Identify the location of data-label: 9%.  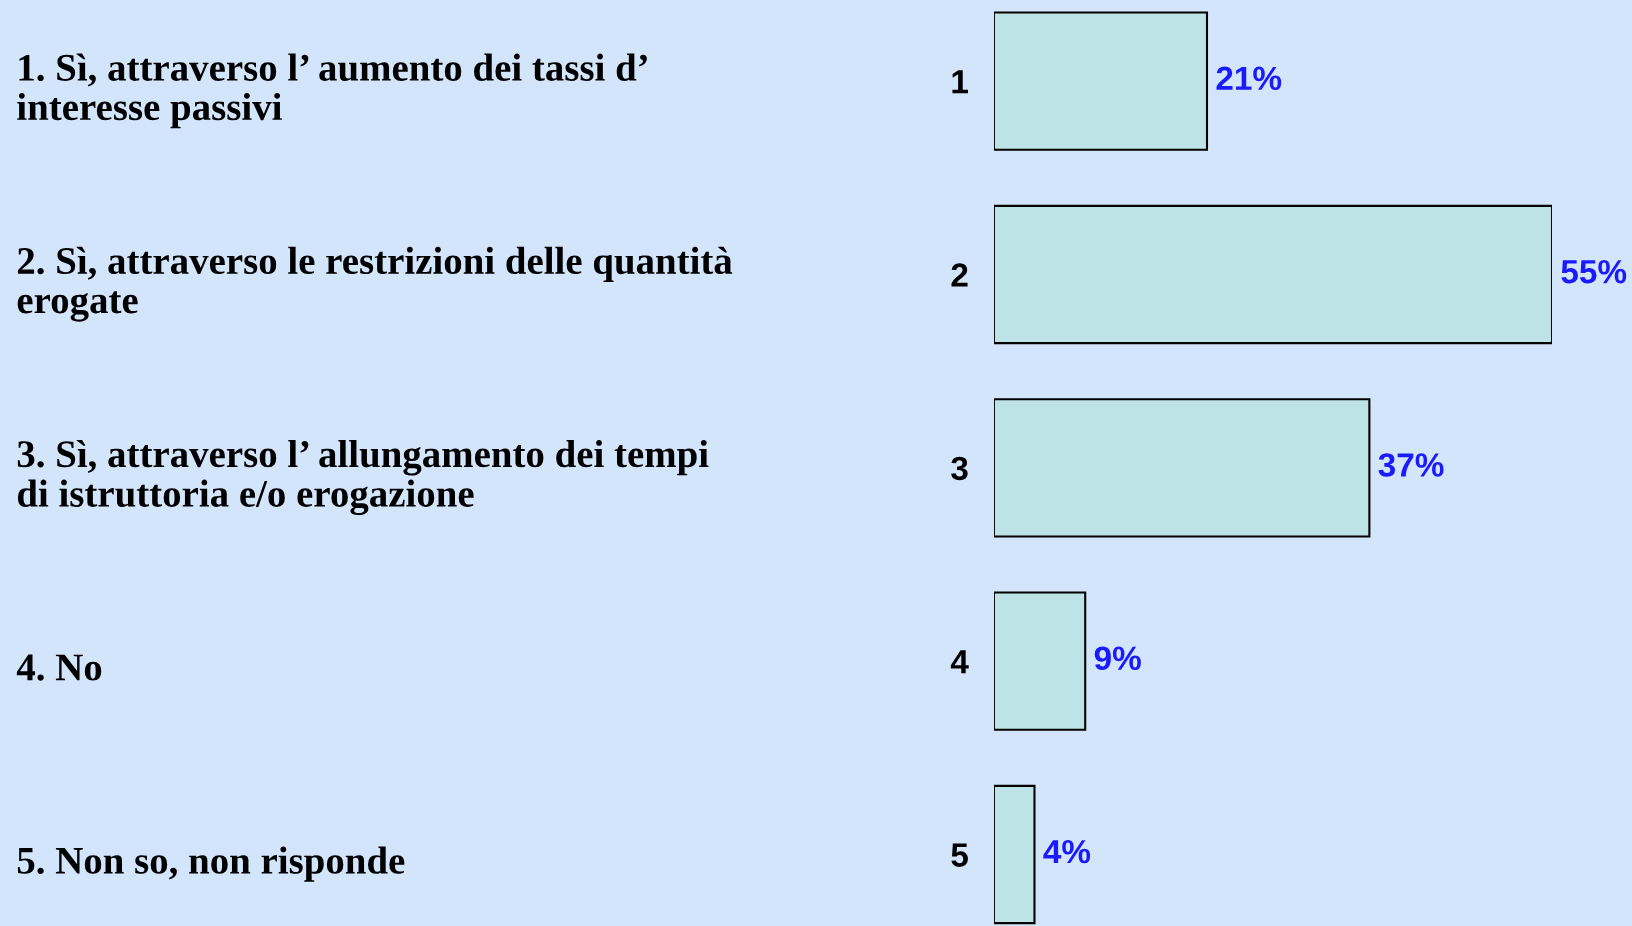
(1117, 658).